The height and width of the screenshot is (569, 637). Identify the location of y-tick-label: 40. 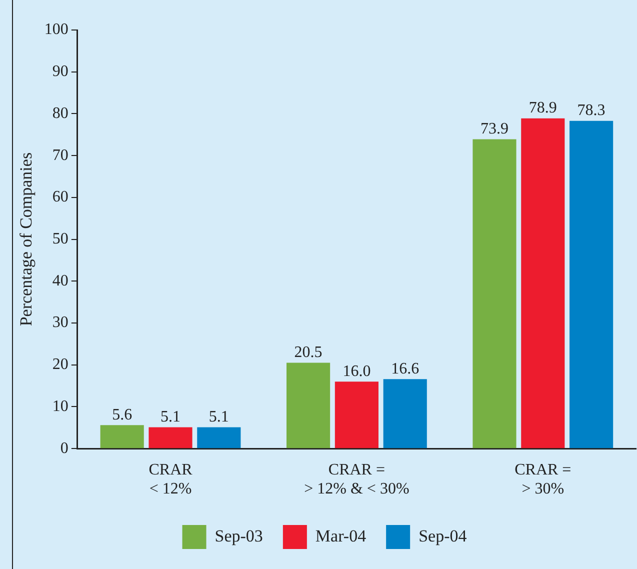
(60, 281).